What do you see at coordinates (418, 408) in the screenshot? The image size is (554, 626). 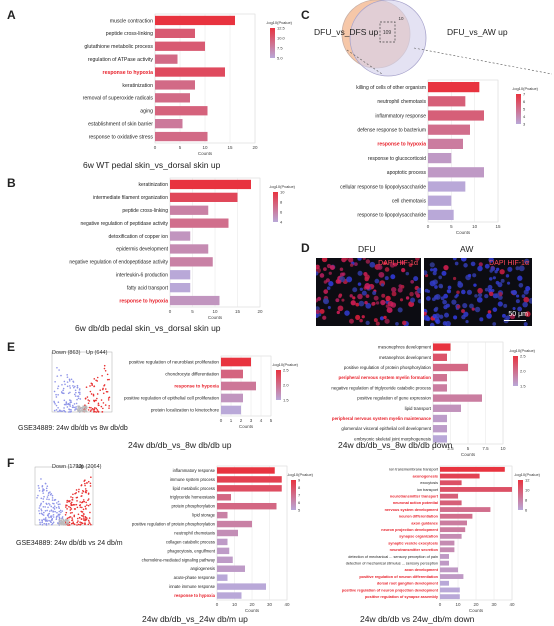 I see `category-label: lipid transport` at bounding box center [418, 408].